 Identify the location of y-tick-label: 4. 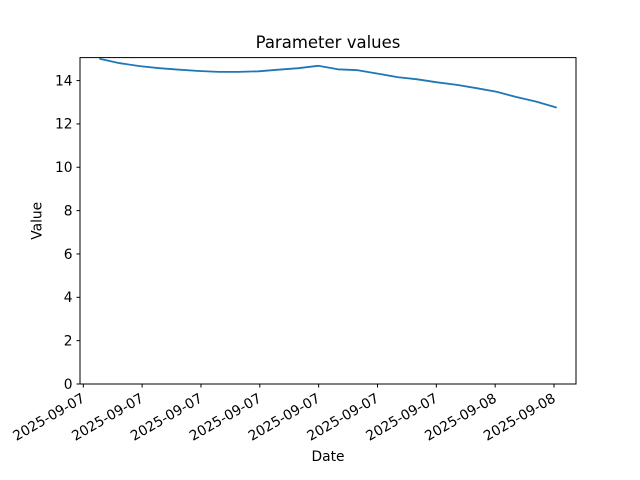
(68, 298).